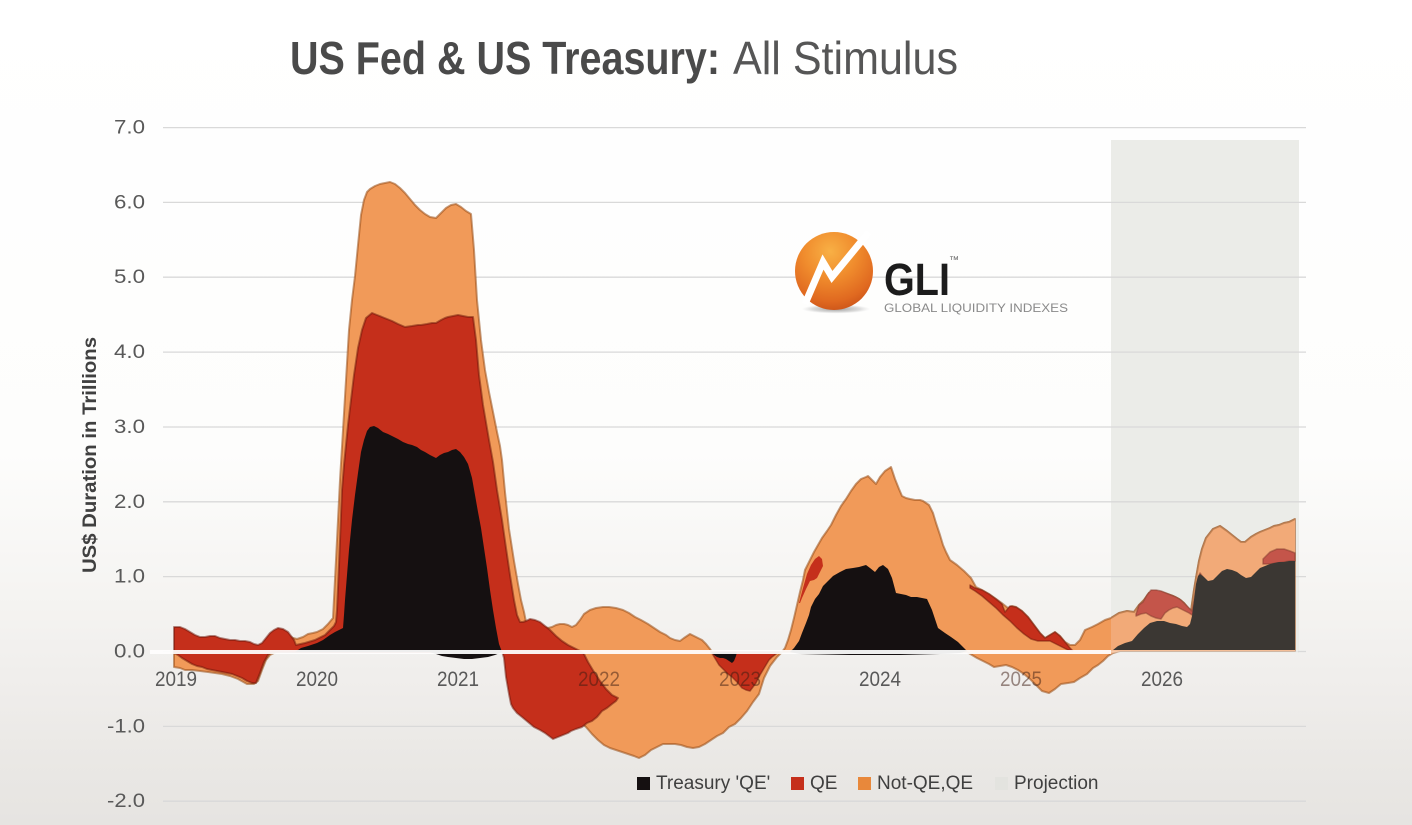  What do you see at coordinates (129, 128) in the screenshot?
I see `svg-text: 7.0` at bounding box center [129, 128].